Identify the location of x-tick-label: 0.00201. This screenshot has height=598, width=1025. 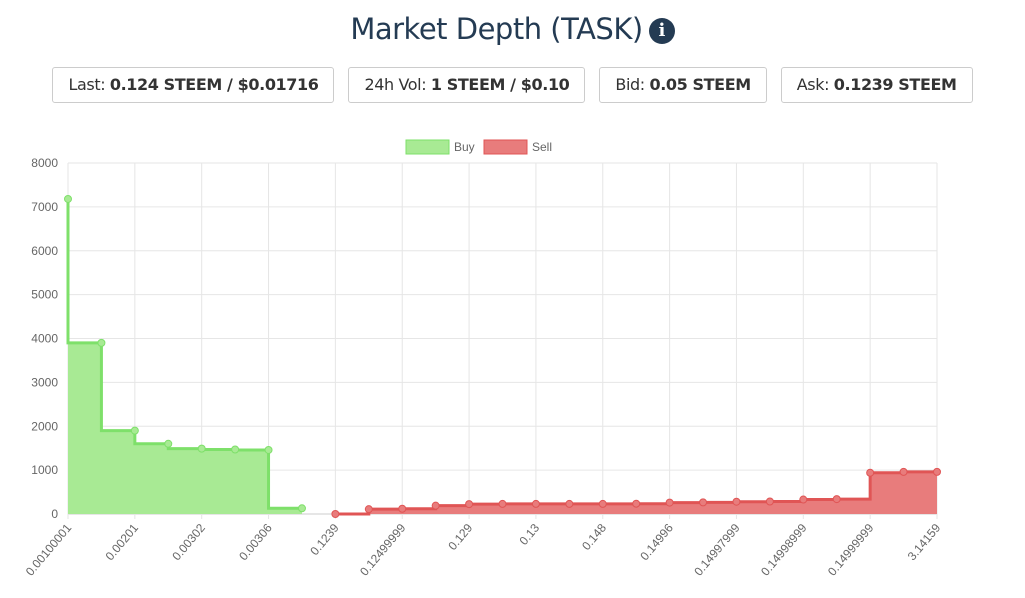
(122, 542).